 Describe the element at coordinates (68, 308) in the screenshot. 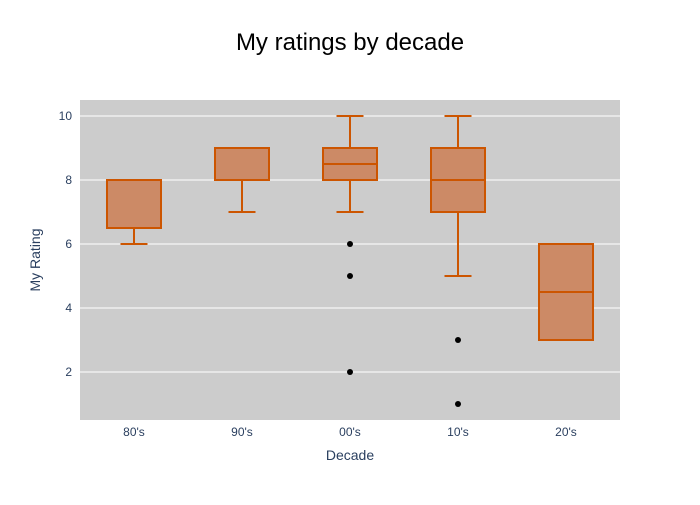

I see `y-tick-label: 4` at that location.